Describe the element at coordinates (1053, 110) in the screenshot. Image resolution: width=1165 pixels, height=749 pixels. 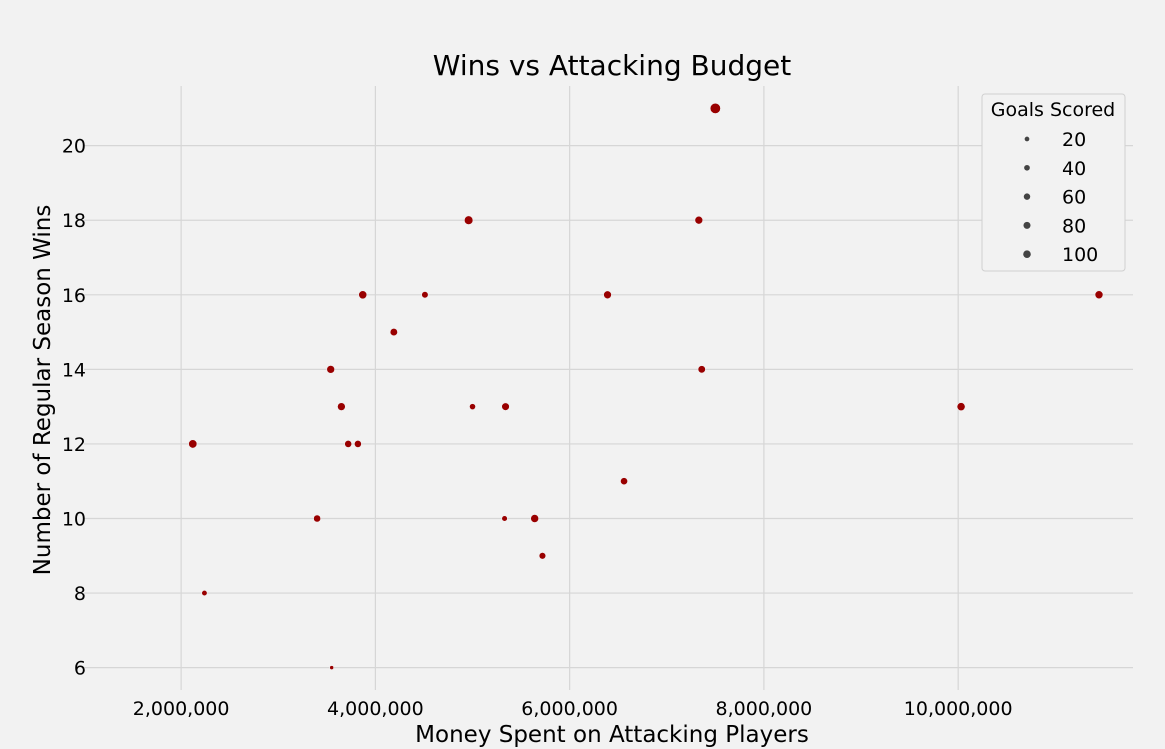
I see `legend-title: Goals Scored` at that location.